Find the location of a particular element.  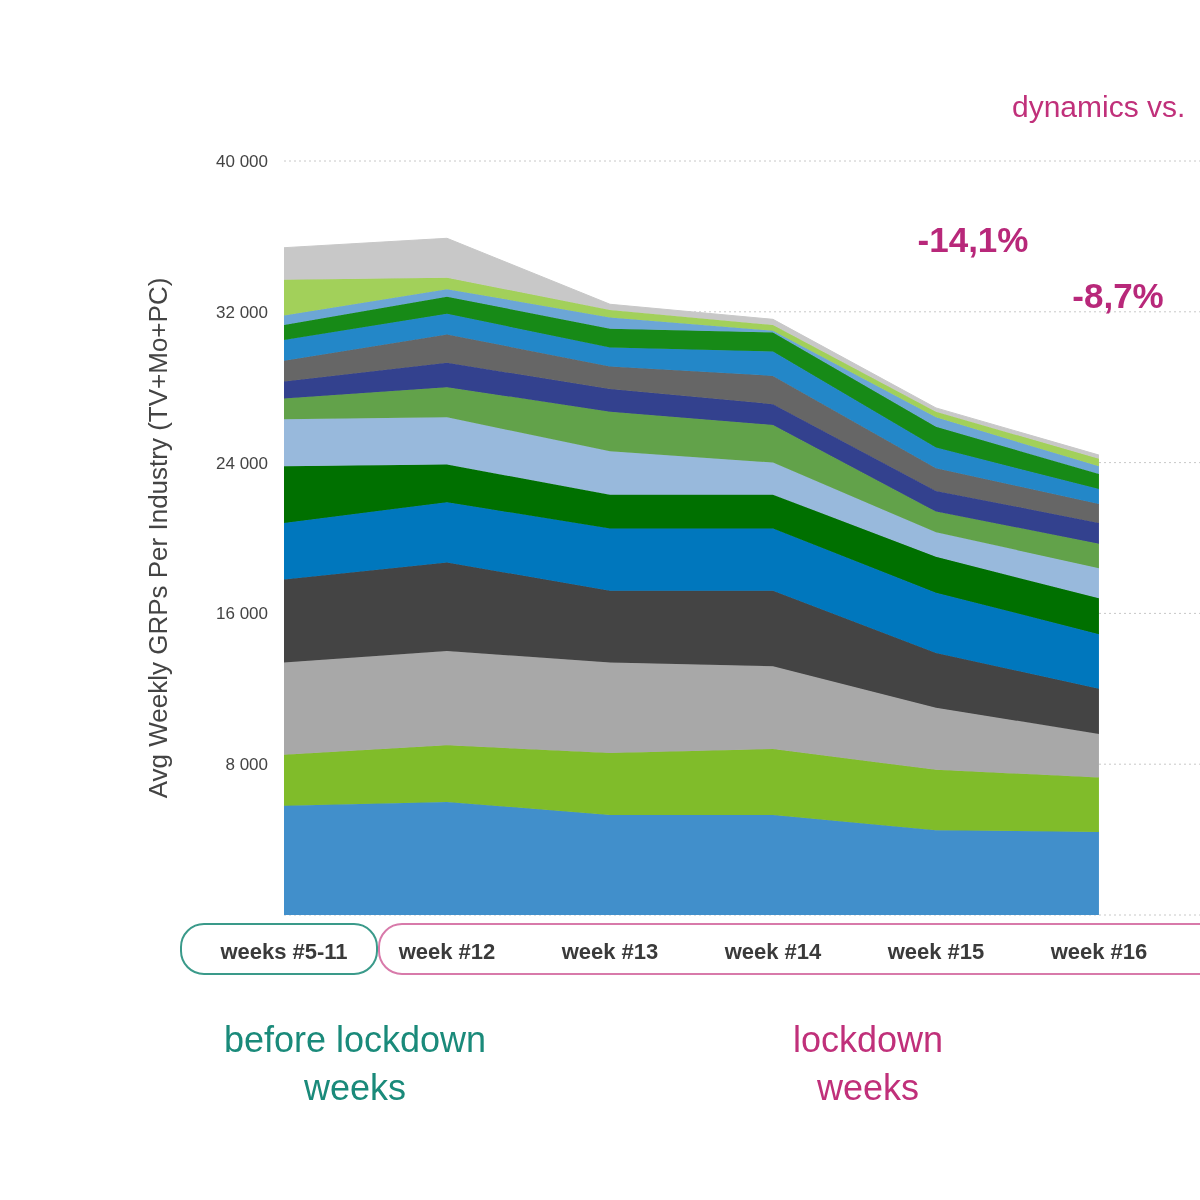

x-tick-label: week #16 is located at coordinates (1098, 951).